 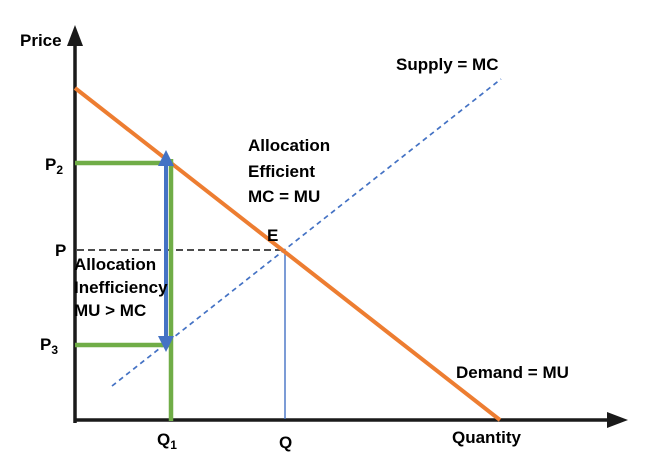 What do you see at coordinates (75, 35) in the screenshot?
I see `y-axis-arrowhead-icon` at bounding box center [75, 35].